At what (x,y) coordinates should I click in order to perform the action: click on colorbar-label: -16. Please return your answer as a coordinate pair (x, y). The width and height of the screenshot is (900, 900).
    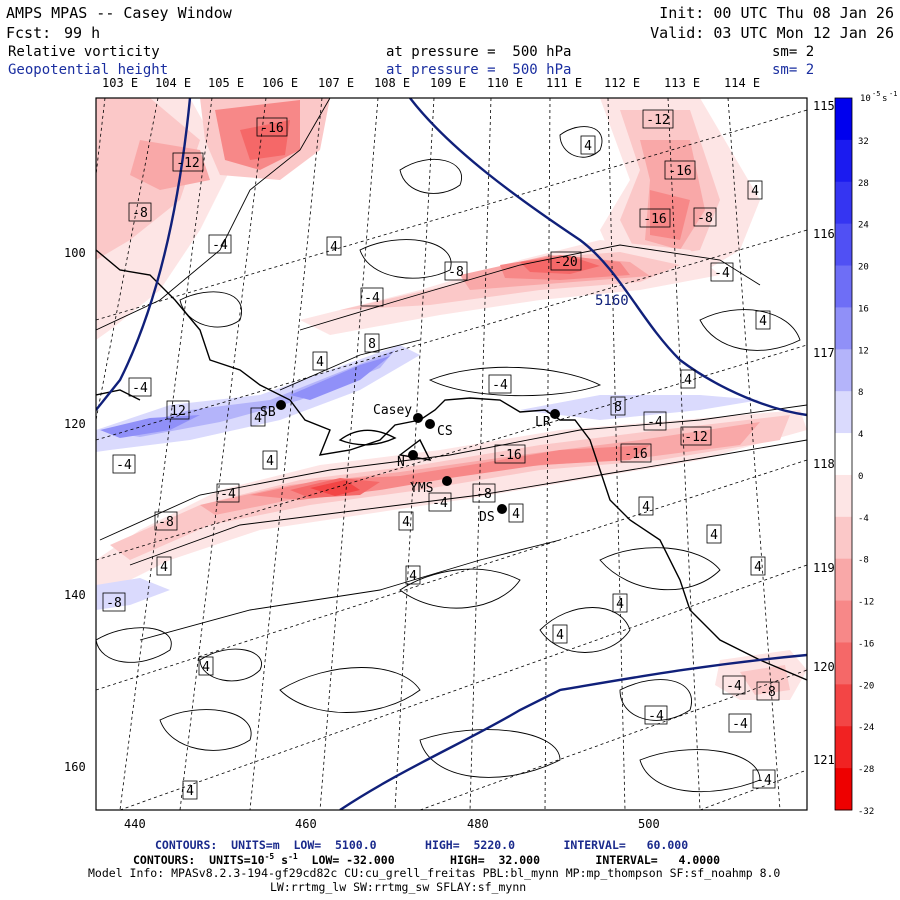
    Looking at the image, I should click on (866, 644).